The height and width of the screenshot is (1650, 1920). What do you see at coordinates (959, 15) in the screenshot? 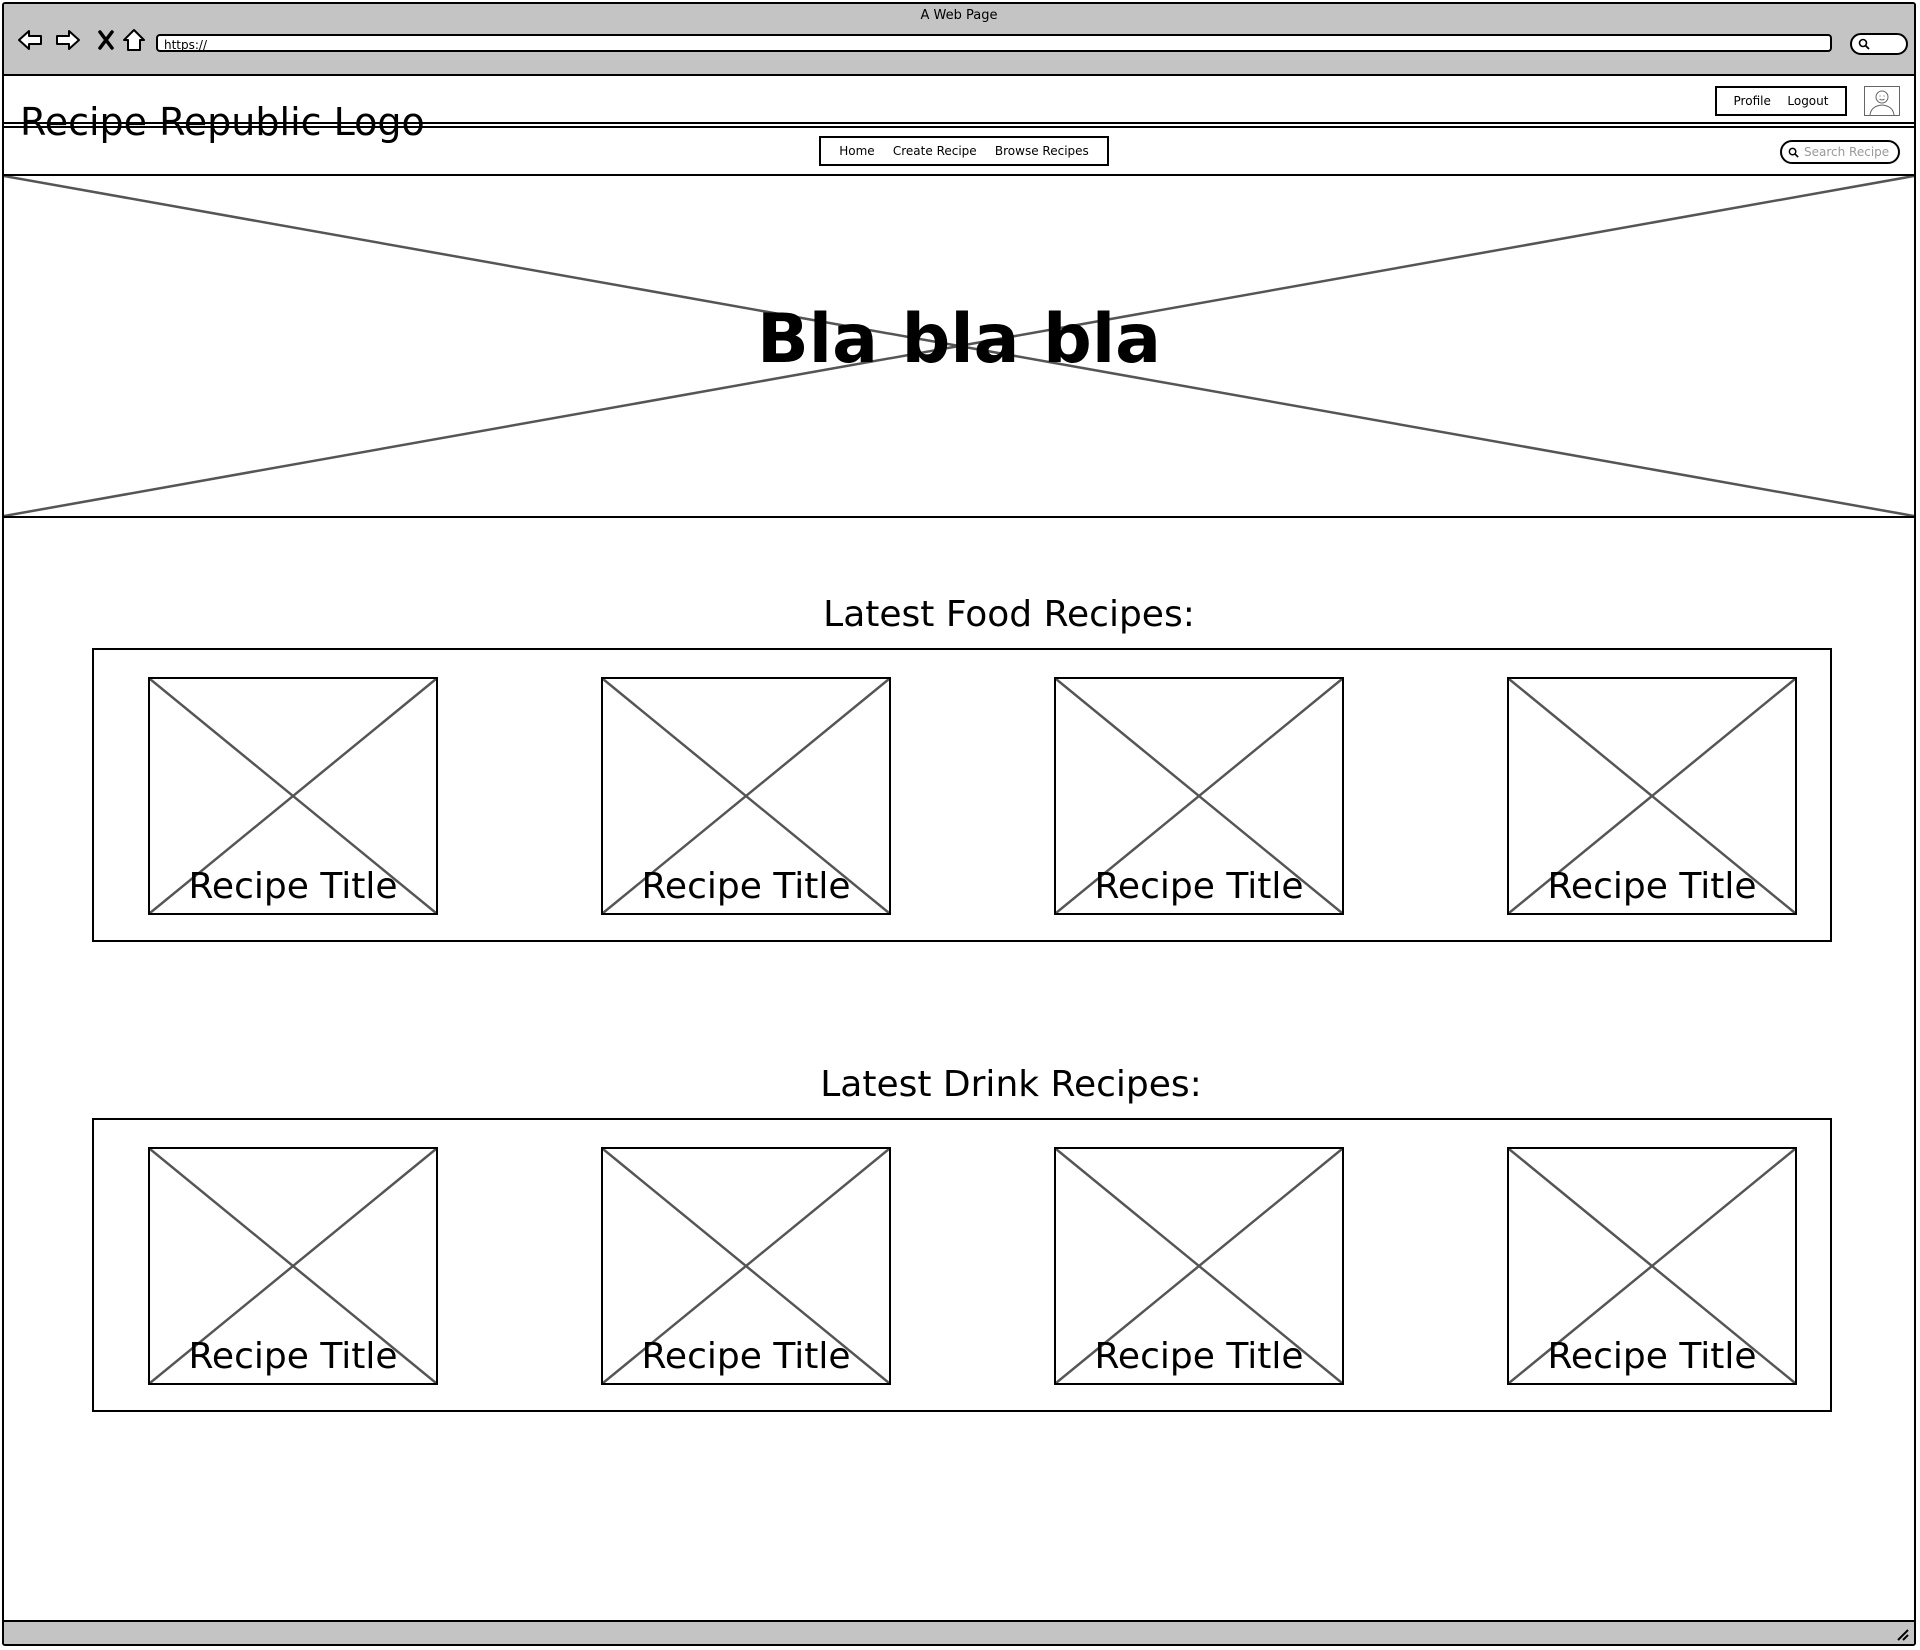
I see `window-title: A Web Page` at bounding box center [959, 15].